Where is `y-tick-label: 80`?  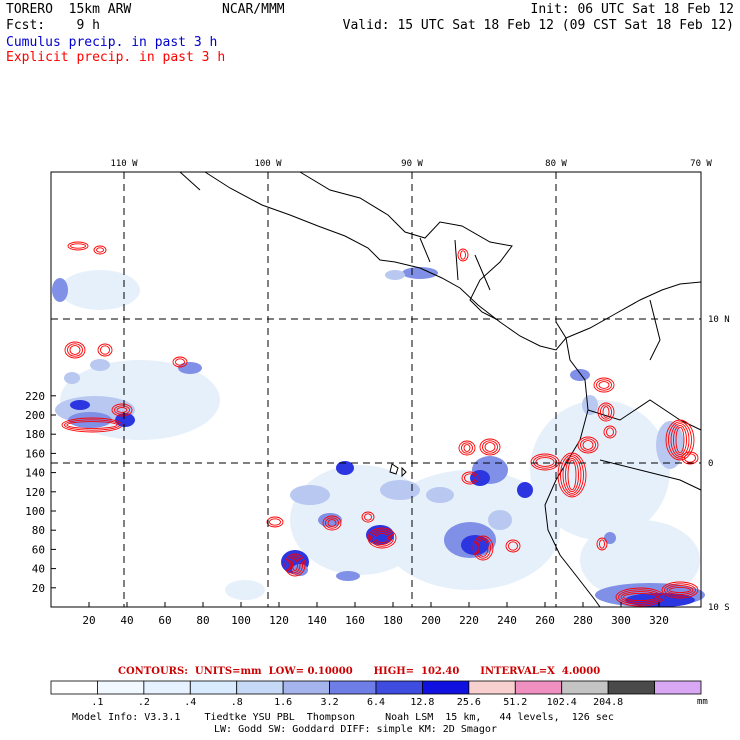 y-tick-label: 80 is located at coordinates (38, 530).